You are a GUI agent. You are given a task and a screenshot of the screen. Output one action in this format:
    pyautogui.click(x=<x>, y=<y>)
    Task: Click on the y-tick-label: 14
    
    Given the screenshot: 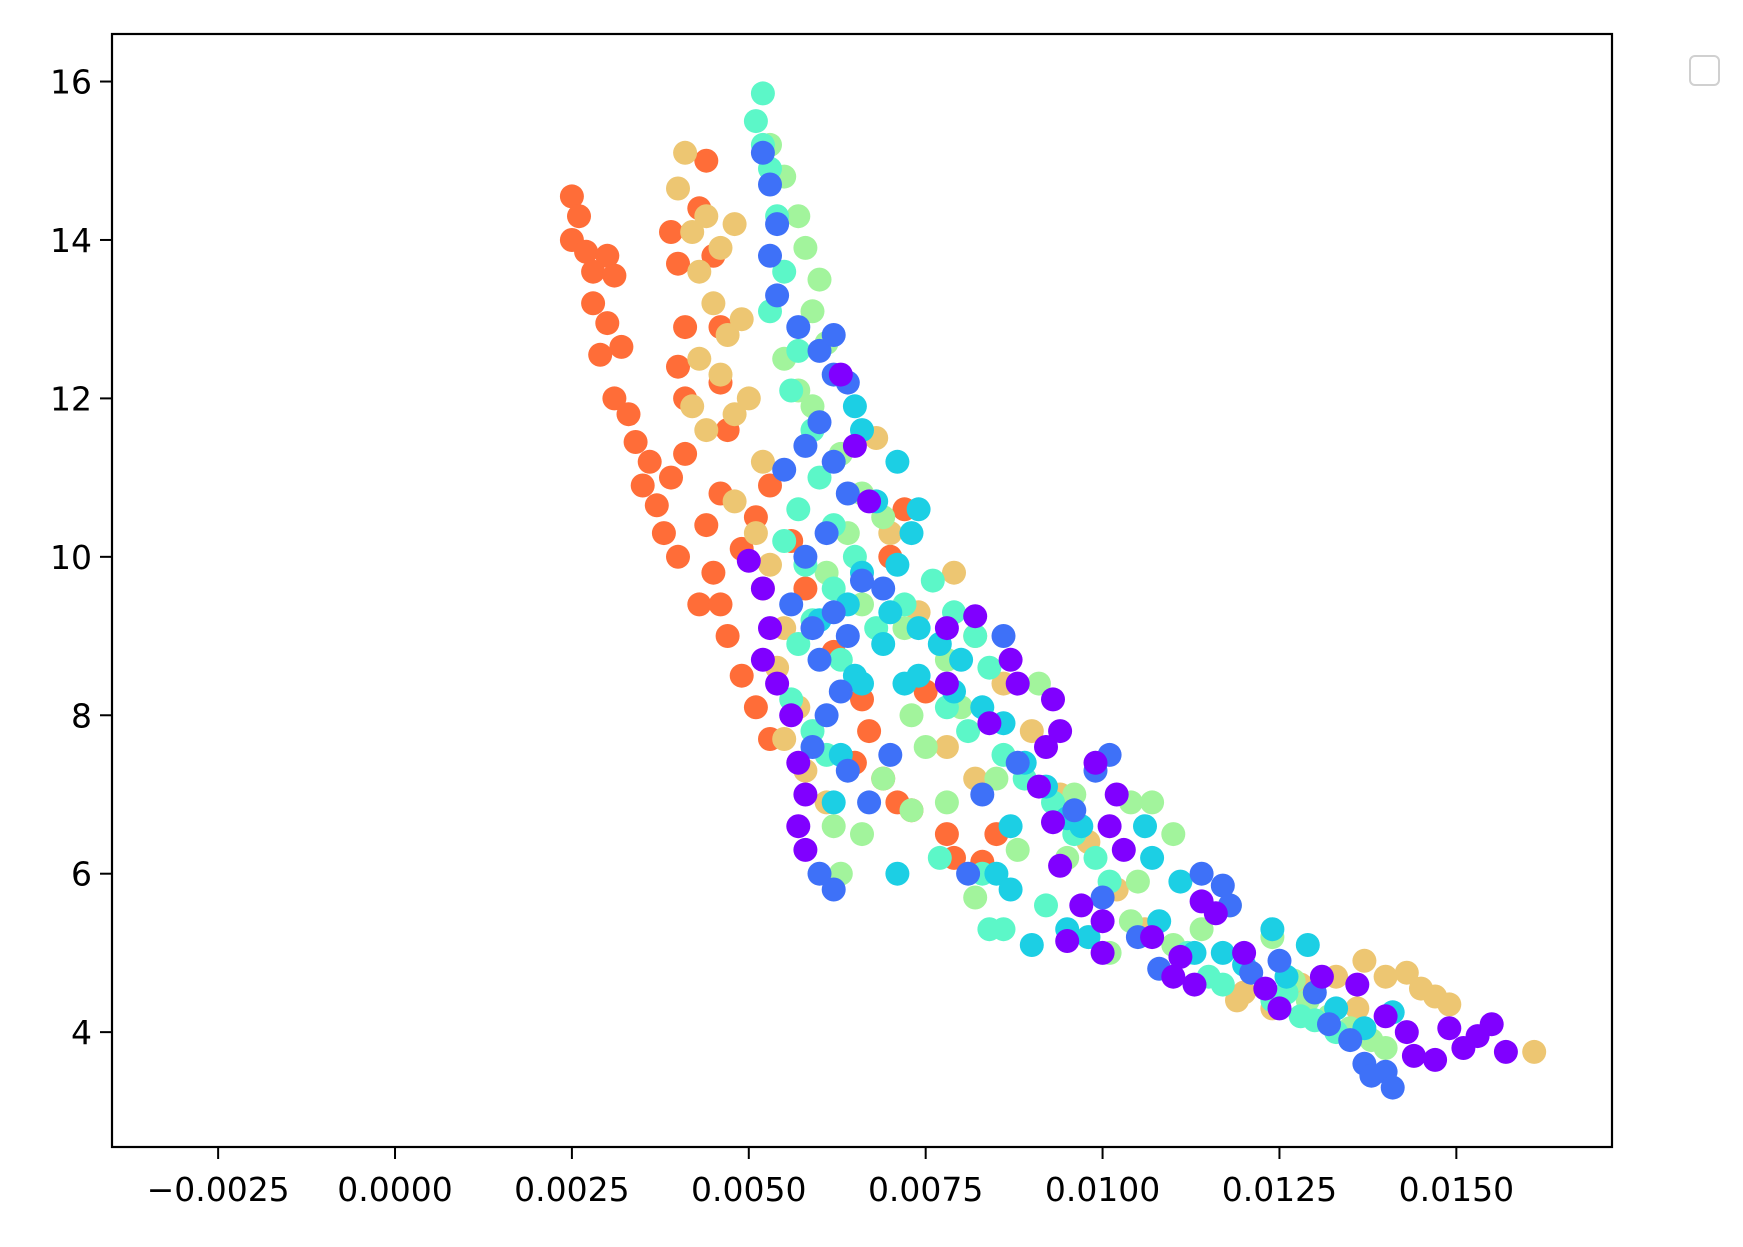 What is the action you would take?
    pyautogui.click(x=71, y=240)
    